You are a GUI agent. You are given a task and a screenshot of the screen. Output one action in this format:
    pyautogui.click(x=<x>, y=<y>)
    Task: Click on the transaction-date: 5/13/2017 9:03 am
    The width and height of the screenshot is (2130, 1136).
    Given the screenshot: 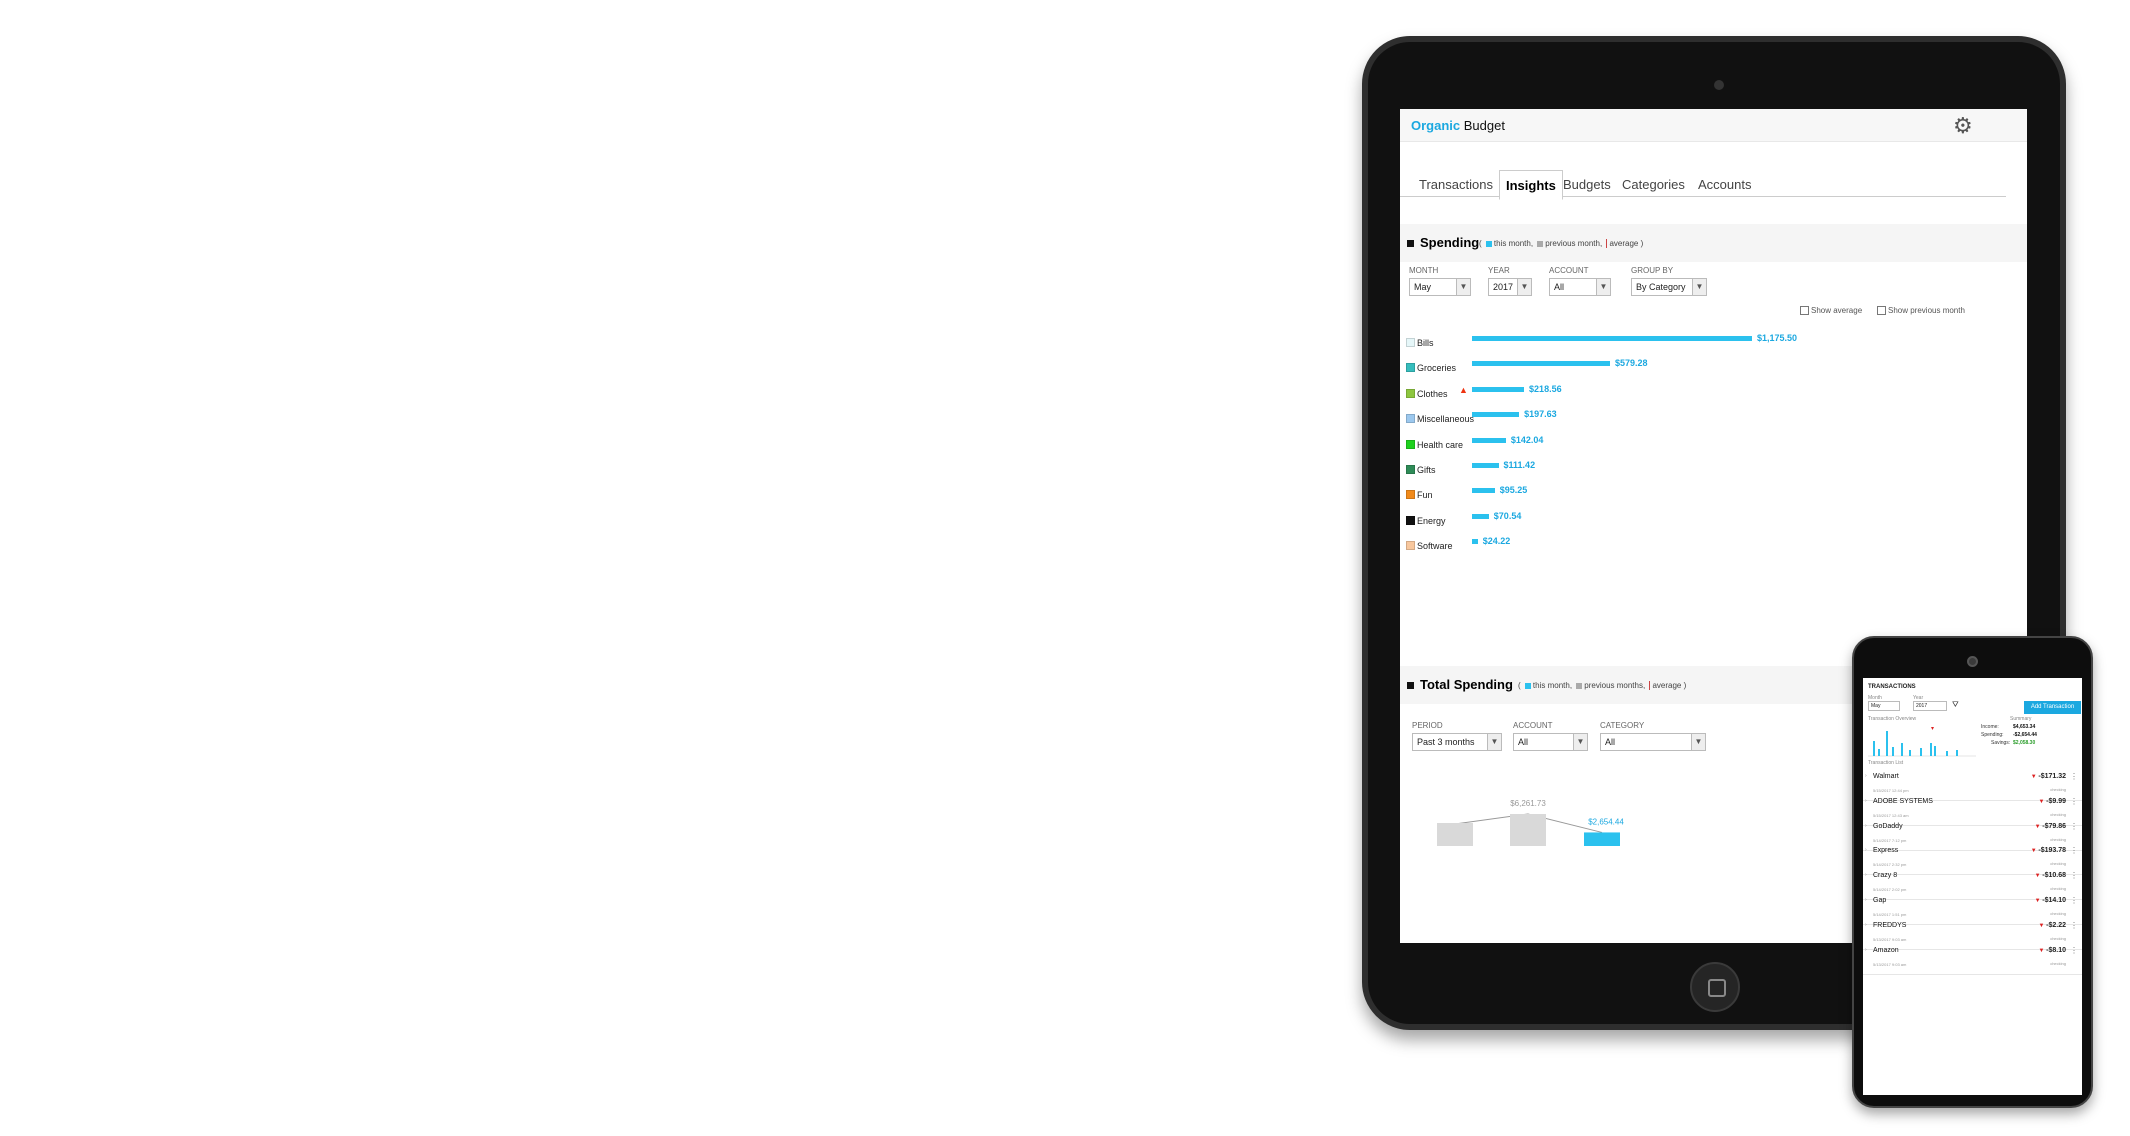 What is the action you would take?
    pyautogui.click(x=1890, y=964)
    